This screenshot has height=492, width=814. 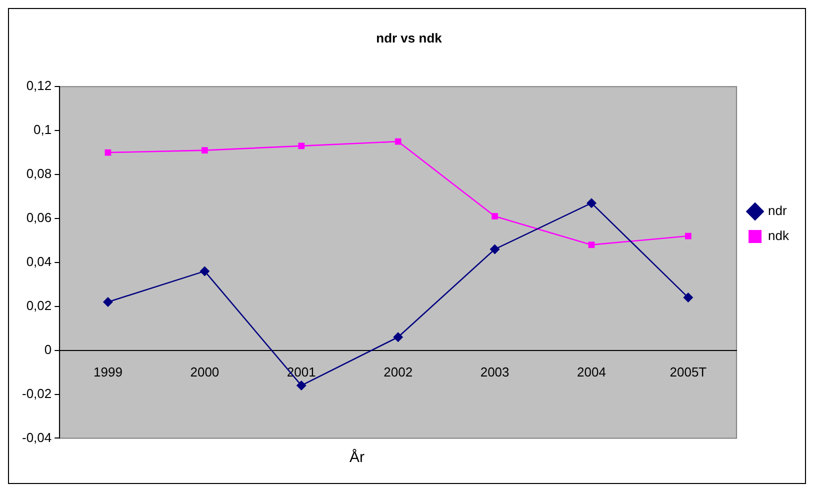 I want to click on x-tick-label: 2004, so click(x=591, y=372).